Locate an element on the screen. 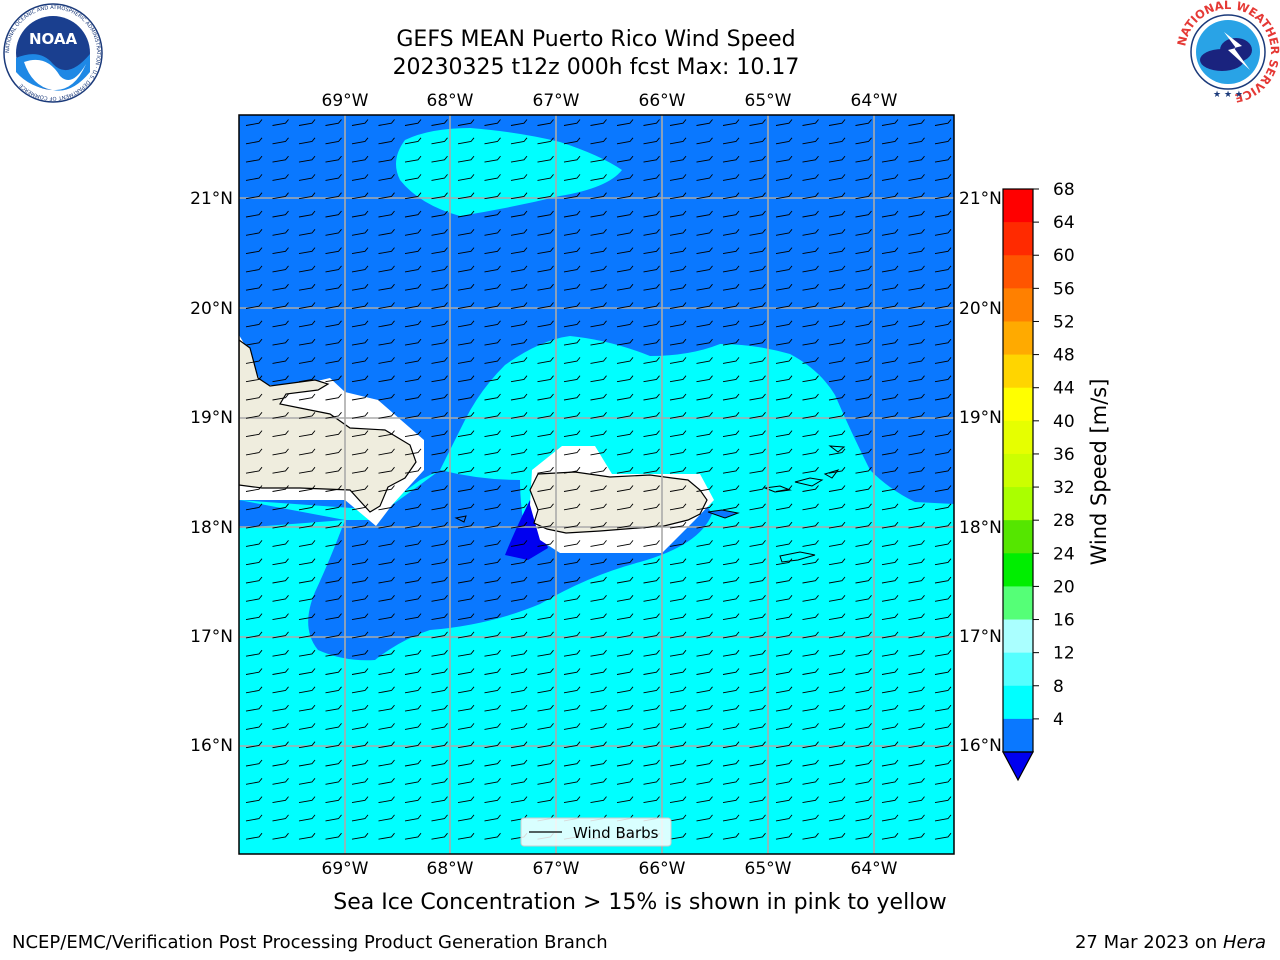 This screenshot has width=1280, height=960. lat-label-20n-right: 20°N is located at coordinates (980, 309).